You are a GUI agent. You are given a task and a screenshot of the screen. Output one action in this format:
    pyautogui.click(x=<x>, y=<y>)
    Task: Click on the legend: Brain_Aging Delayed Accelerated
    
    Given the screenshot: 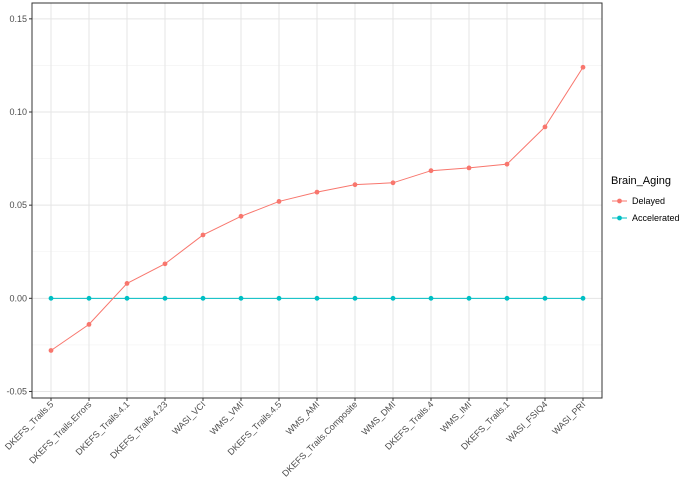 What is the action you would take?
    pyautogui.click(x=645, y=199)
    